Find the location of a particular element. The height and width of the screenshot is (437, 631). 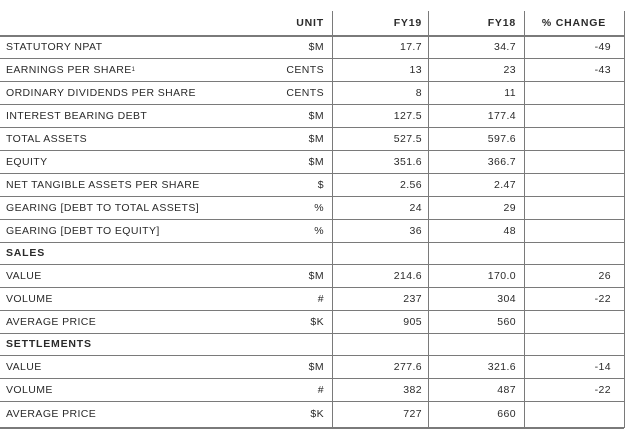

row-unit: # is located at coordinates (279, 389).